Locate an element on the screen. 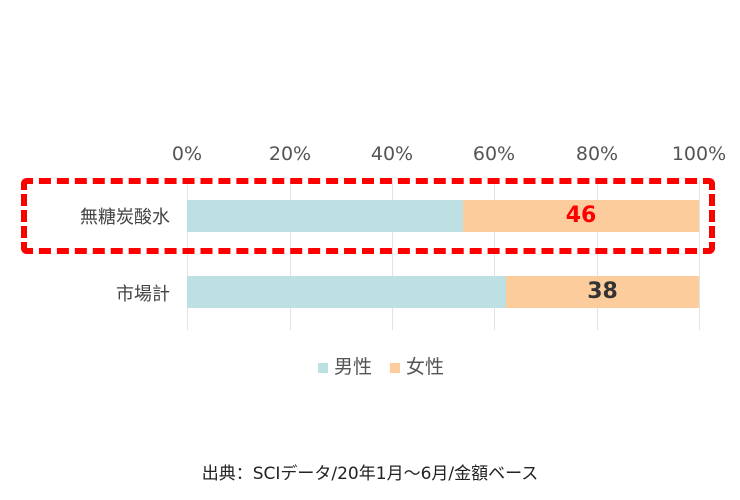 This screenshot has width=740, height=500. x-tick: 0% is located at coordinates (187, 154).